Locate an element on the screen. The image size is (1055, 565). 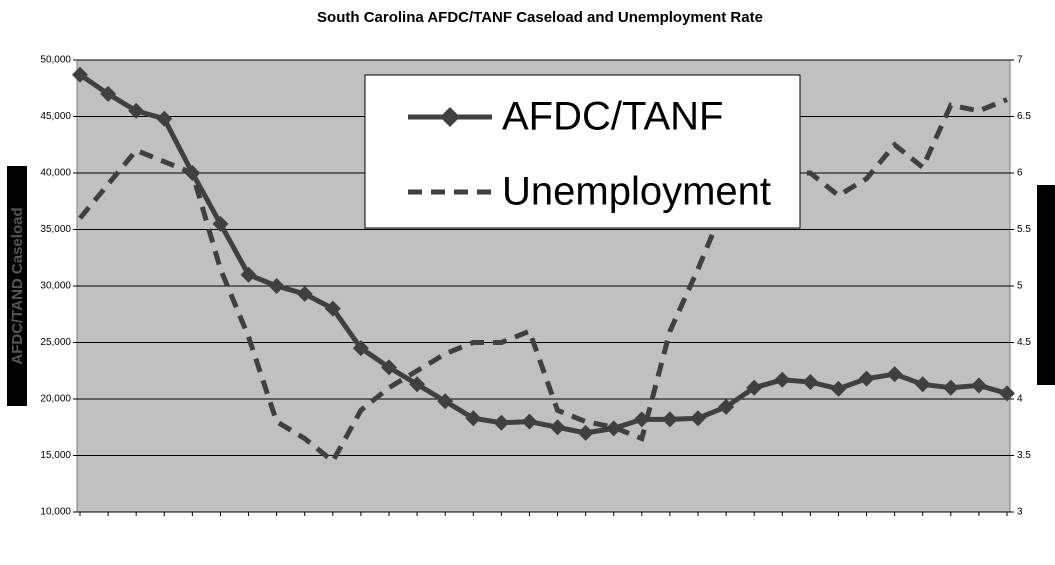
legend-marker is located at coordinates (450, 117).